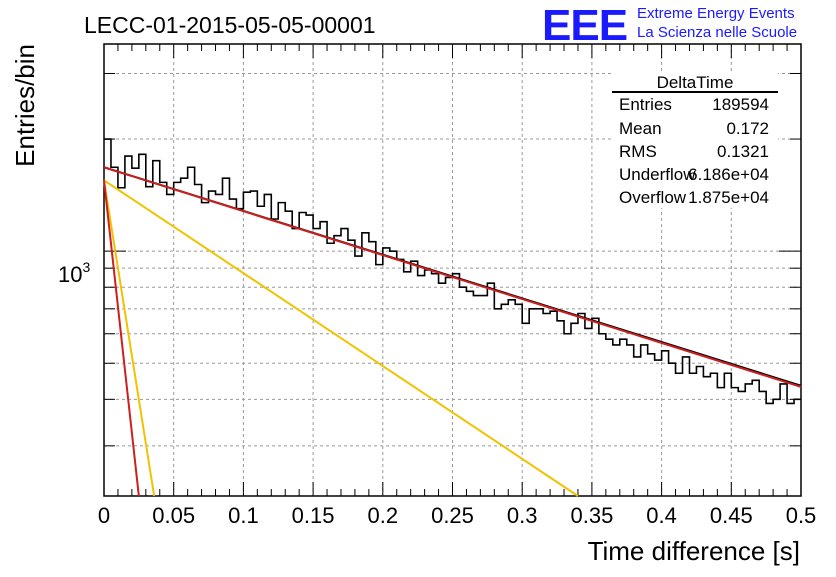 The image size is (836, 577). I want to click on x-tick-label: 0.2, so click(383, 515).